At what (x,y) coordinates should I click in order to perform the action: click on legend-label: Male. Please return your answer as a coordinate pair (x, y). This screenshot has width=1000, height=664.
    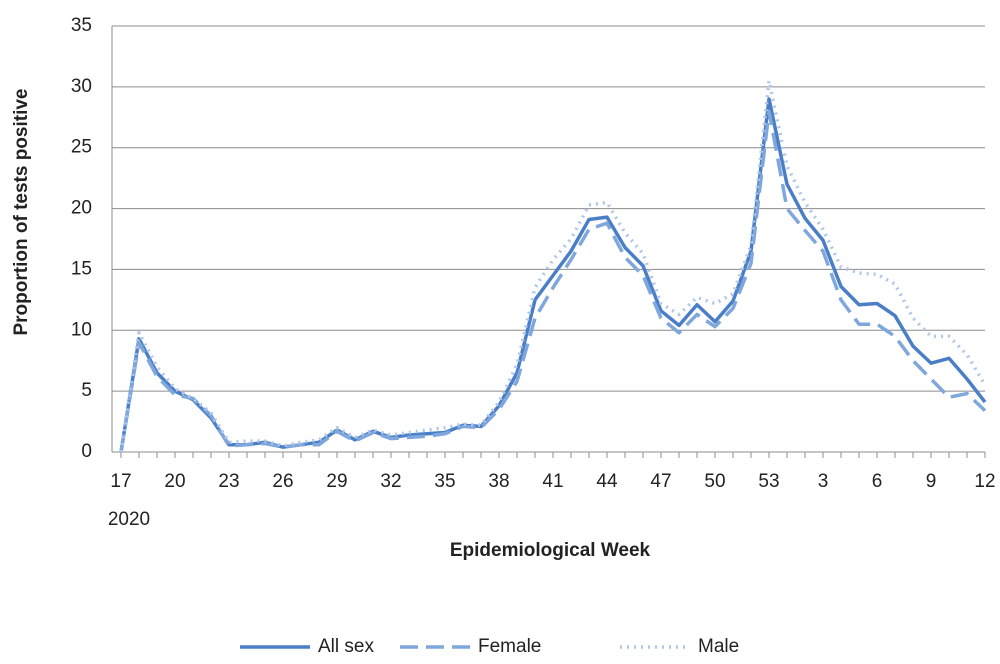
    Looking at the image, I should click on (718, 646).